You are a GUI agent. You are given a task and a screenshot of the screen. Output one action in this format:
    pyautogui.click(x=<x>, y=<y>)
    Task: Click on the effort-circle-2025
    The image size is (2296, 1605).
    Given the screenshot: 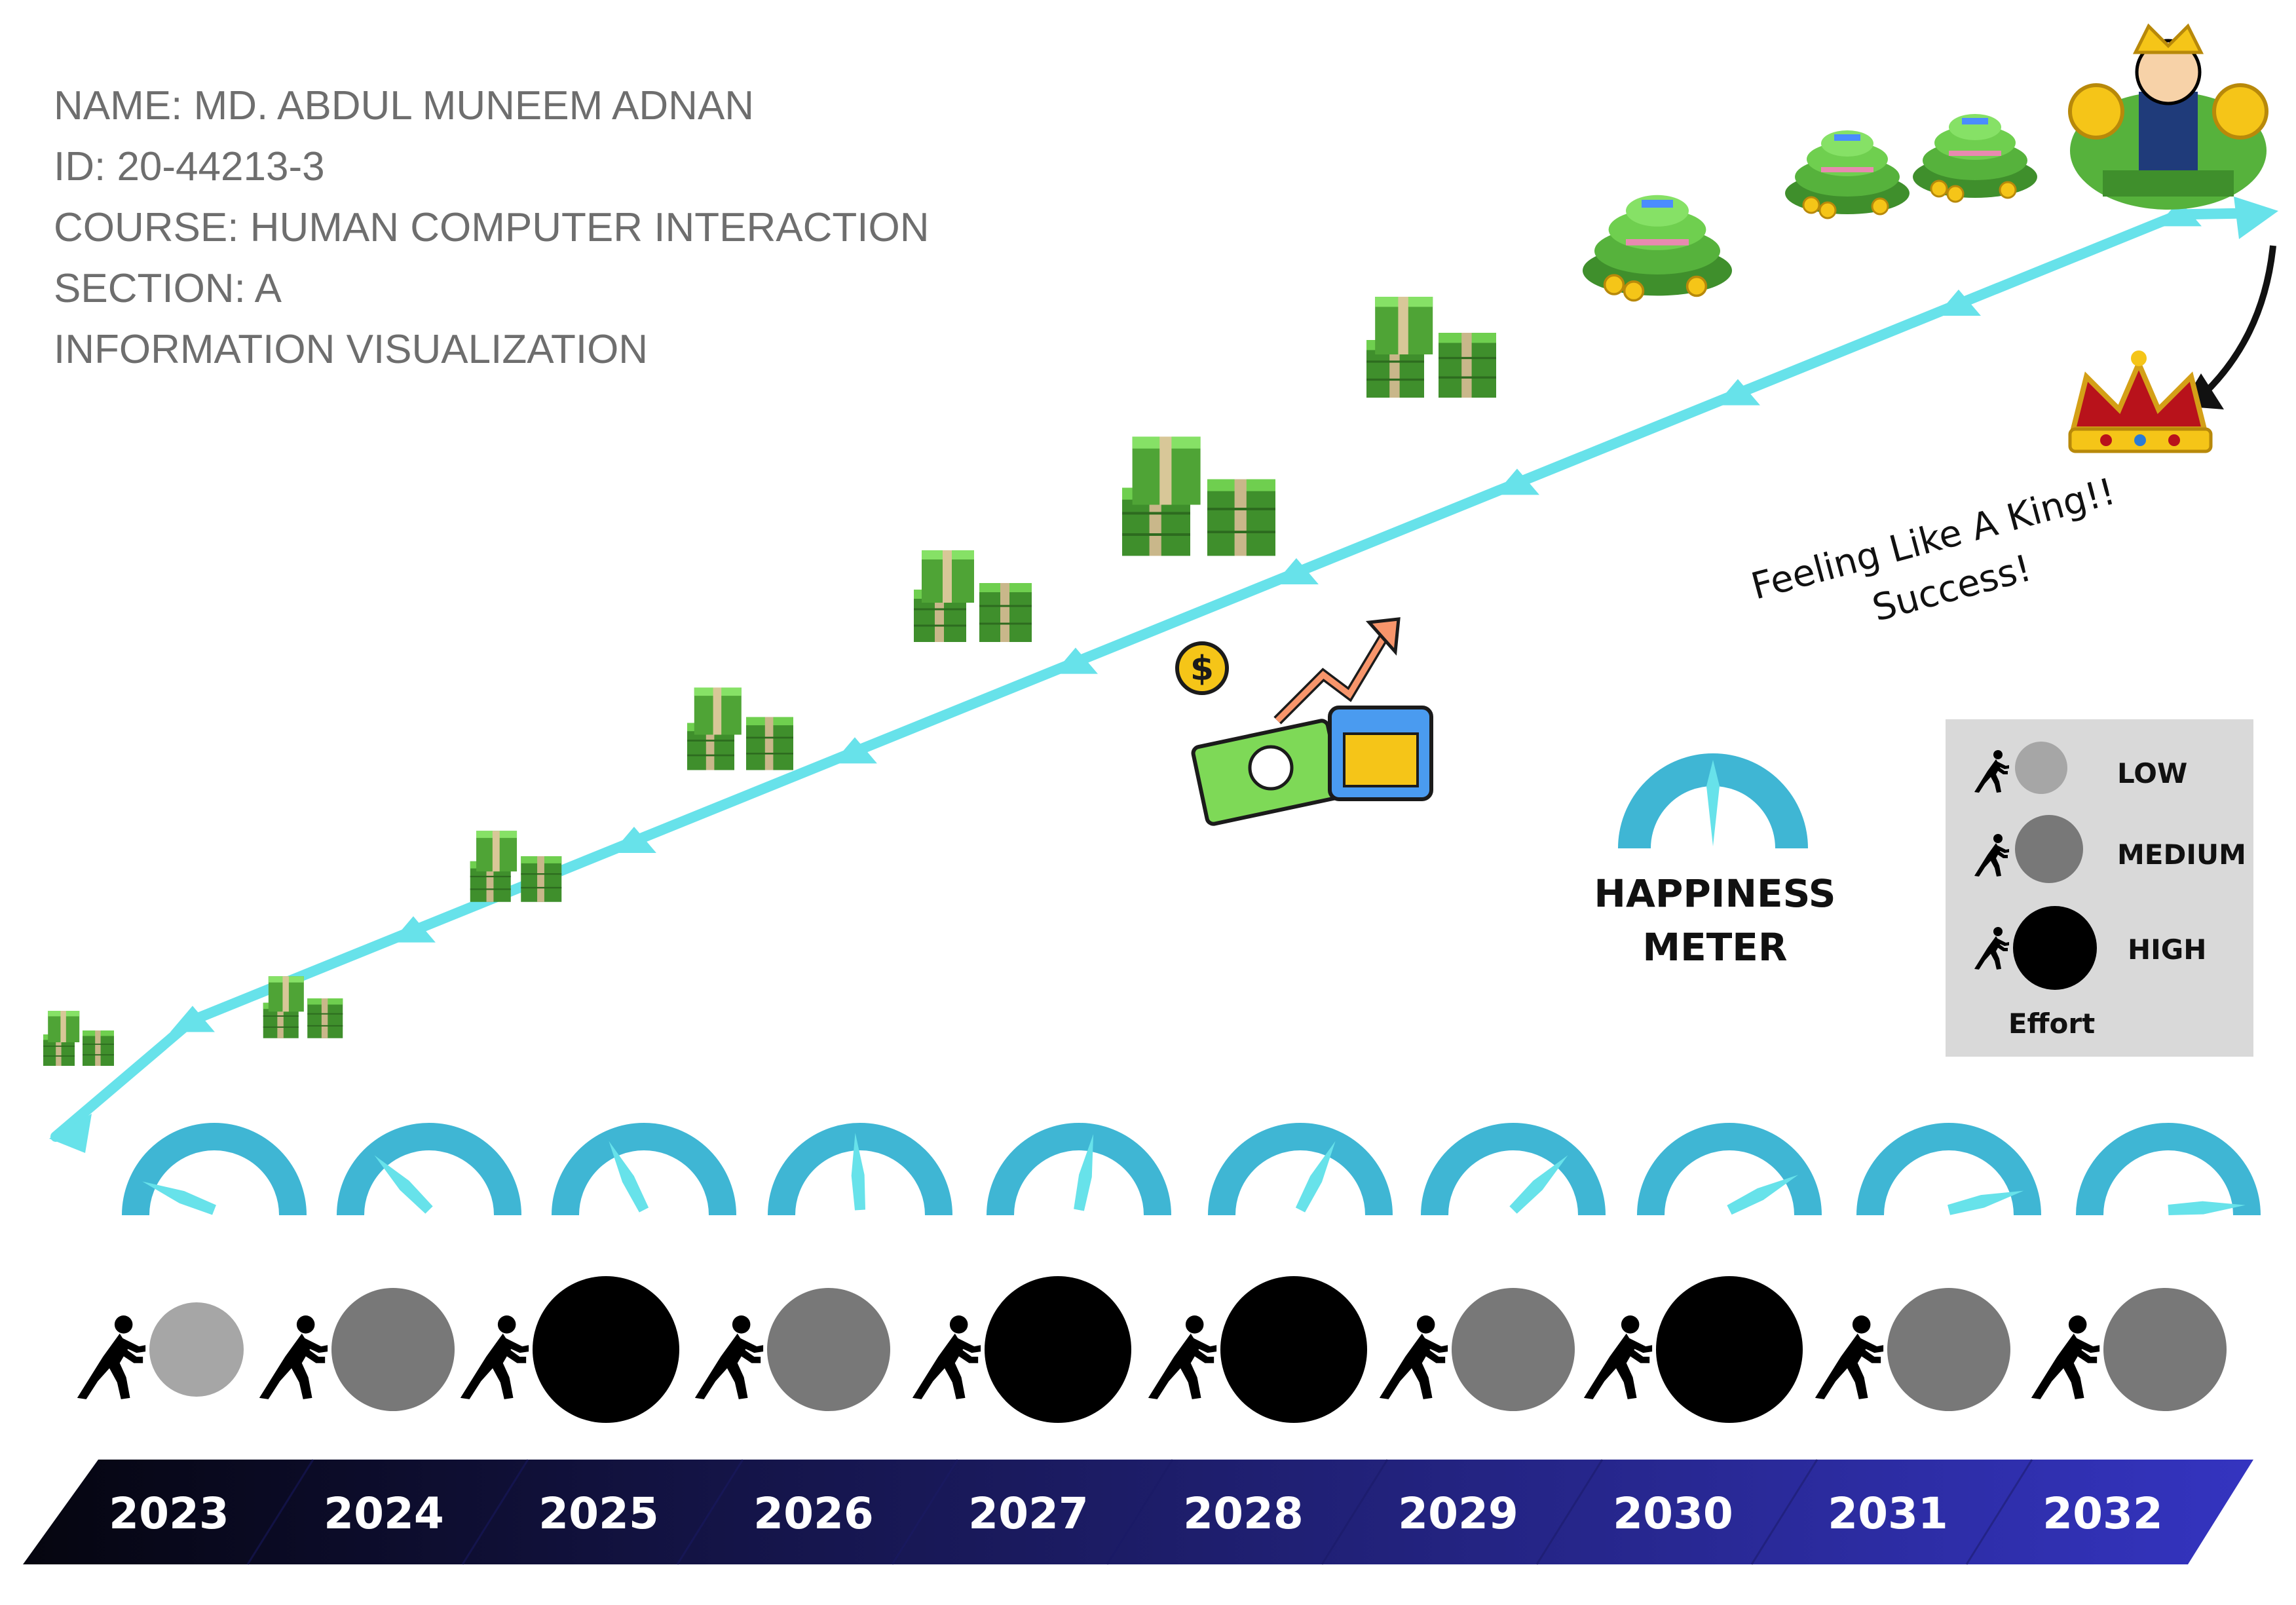 What is the action you would take?
    pyautogui.click(x=606, y=1349)
    